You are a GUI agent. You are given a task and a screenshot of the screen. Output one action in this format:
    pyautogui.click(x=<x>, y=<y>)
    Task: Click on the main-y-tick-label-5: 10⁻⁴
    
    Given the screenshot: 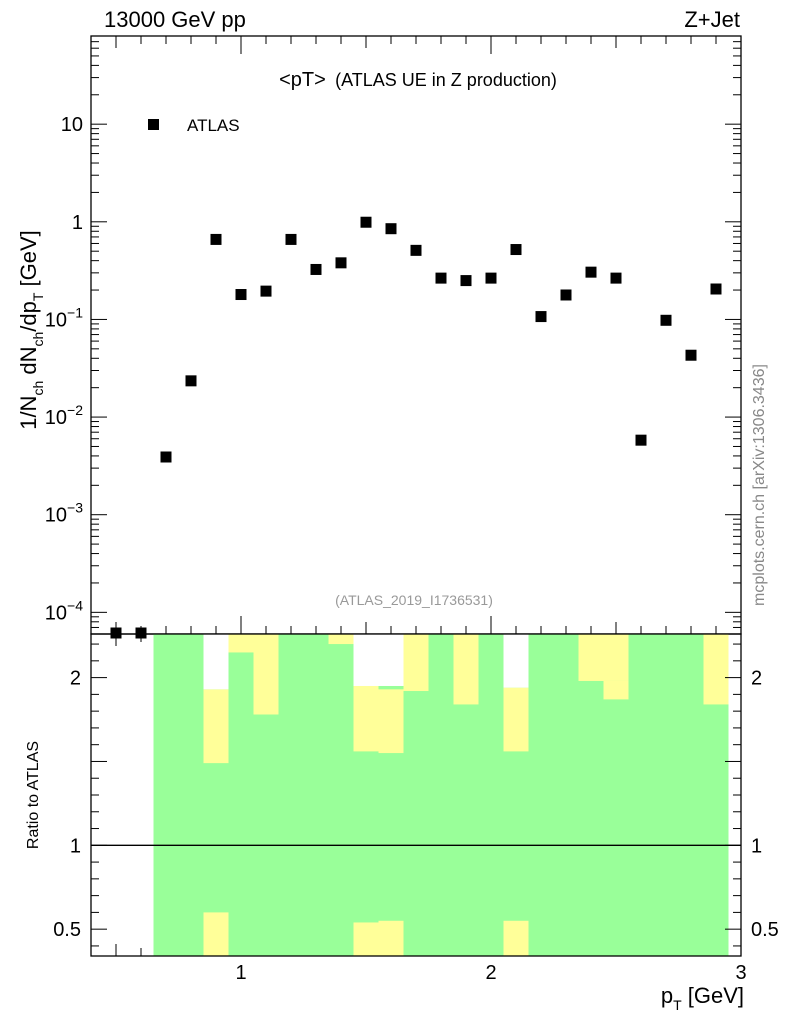 What is the action you would take?
    pyautogui.click(x=64, y=610)
    